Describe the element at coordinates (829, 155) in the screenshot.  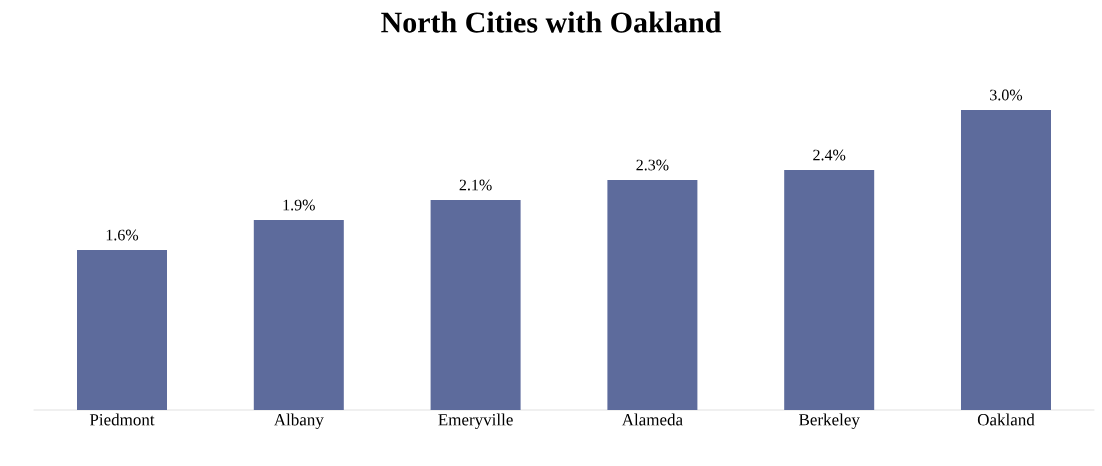
I see `data-label: 2.4%` at that location.